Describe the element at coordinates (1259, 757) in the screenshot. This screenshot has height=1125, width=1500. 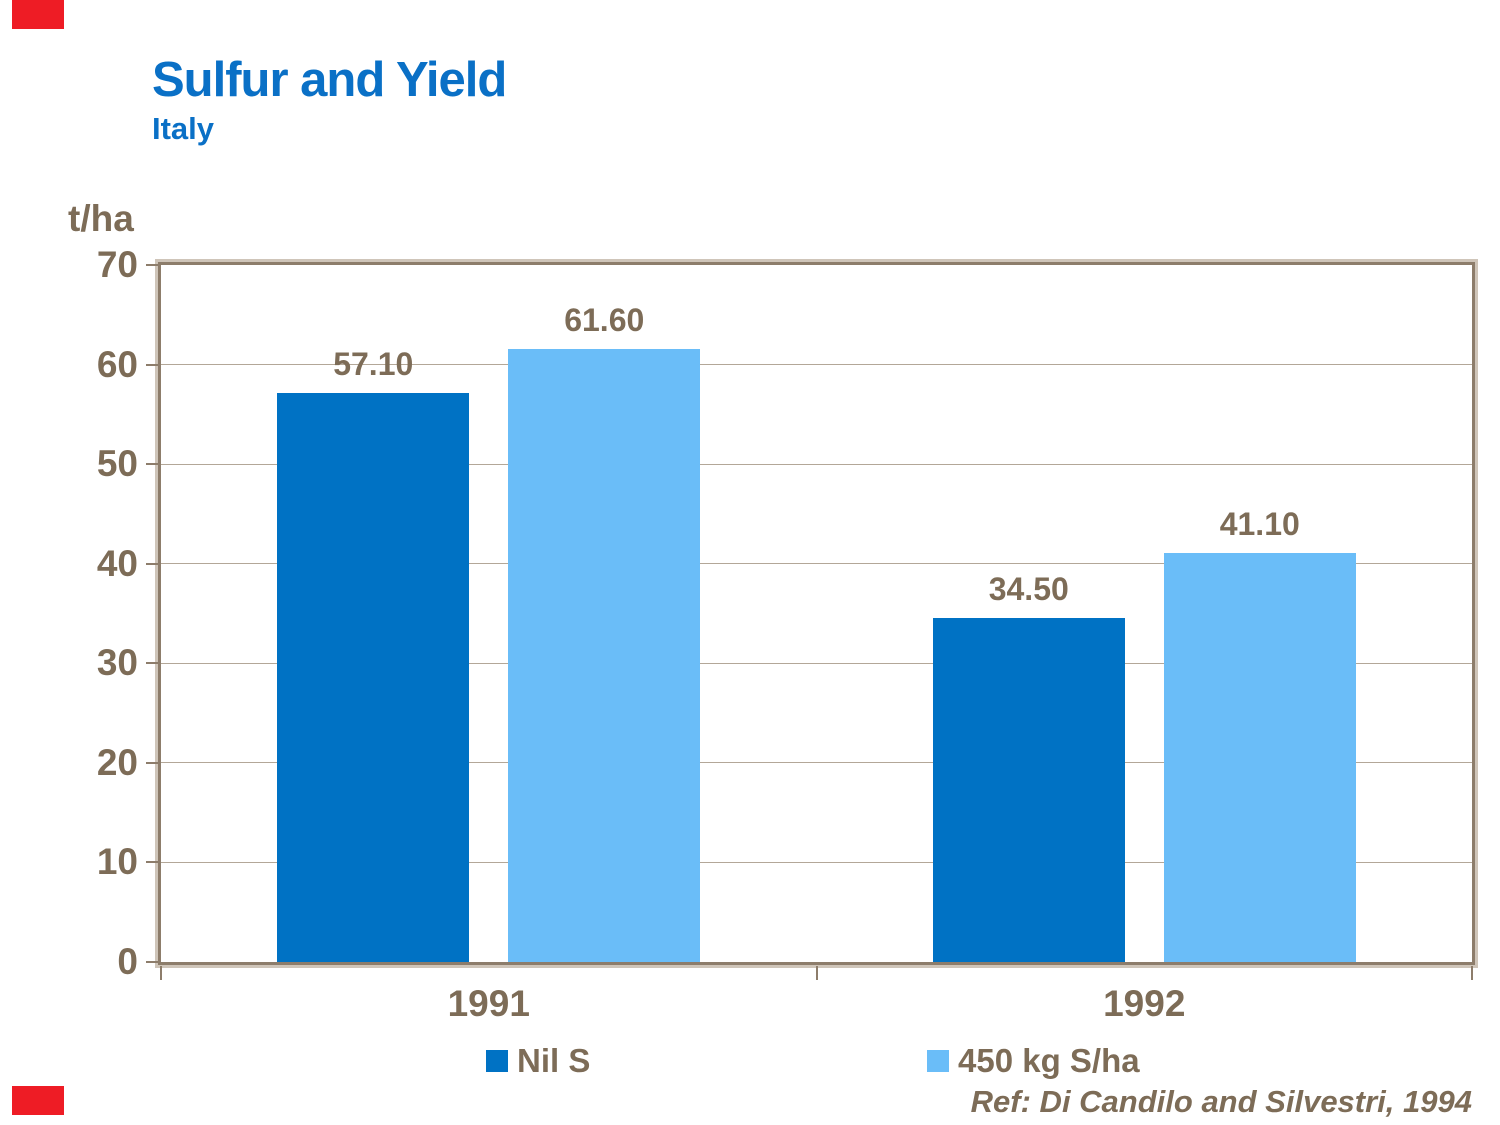
I see `bar-1992-450-kg-s-ha` at that location.